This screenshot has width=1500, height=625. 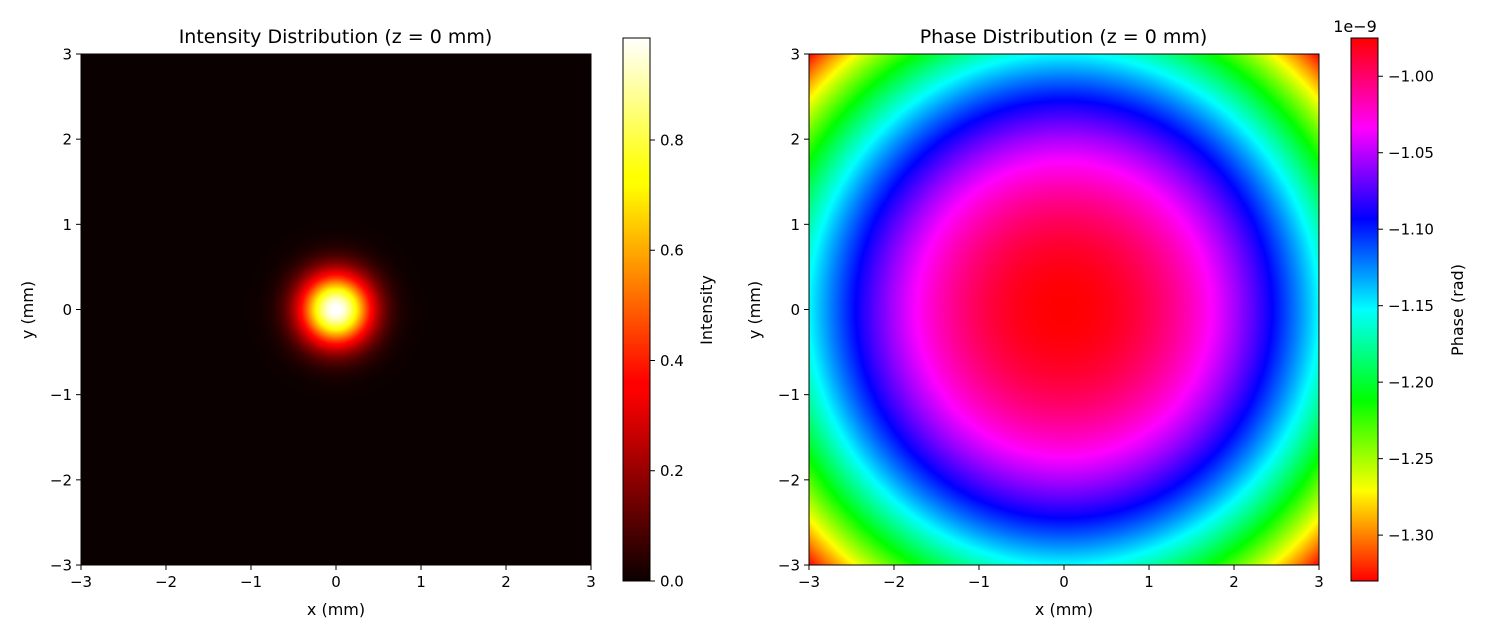 What do you see at coordinates (336, 582) in the screenshot?
I see `intensity-xtick-label: 0` at bounding box center [336, 582].